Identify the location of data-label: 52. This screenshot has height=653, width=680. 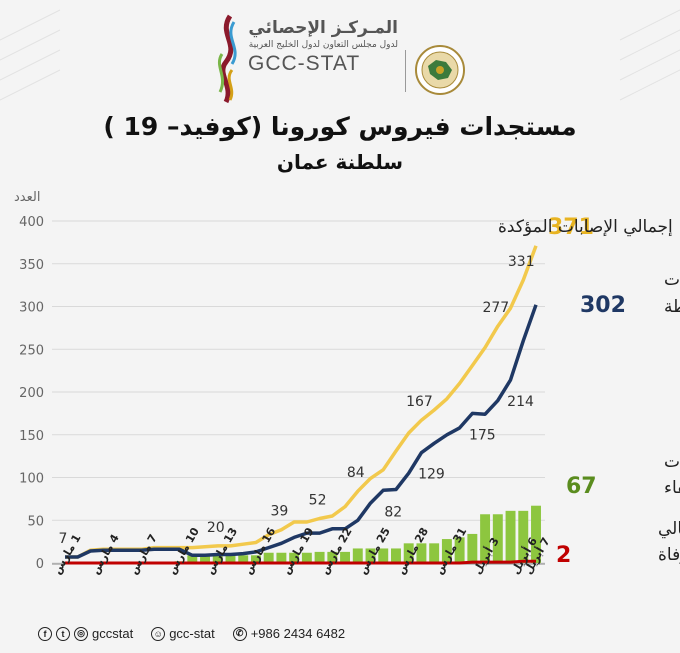
(318, 501).